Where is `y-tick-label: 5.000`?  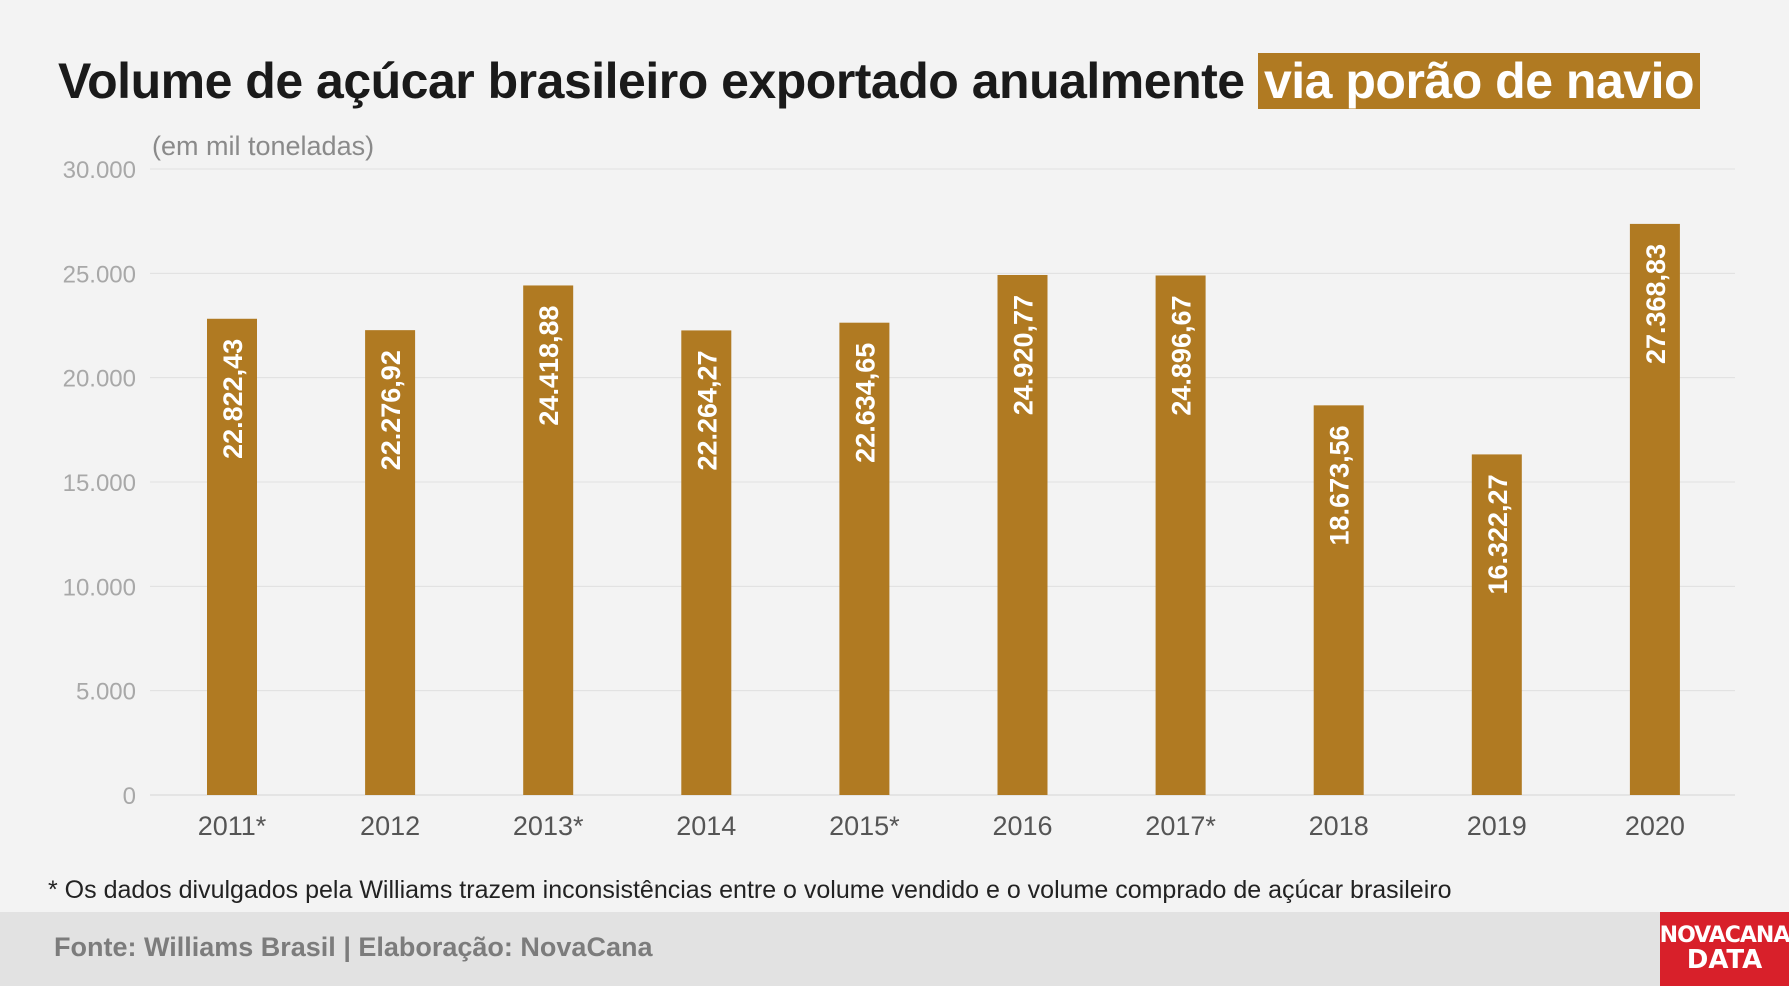
y-tick-label: 5.000 is located at coordinates (106, 692).